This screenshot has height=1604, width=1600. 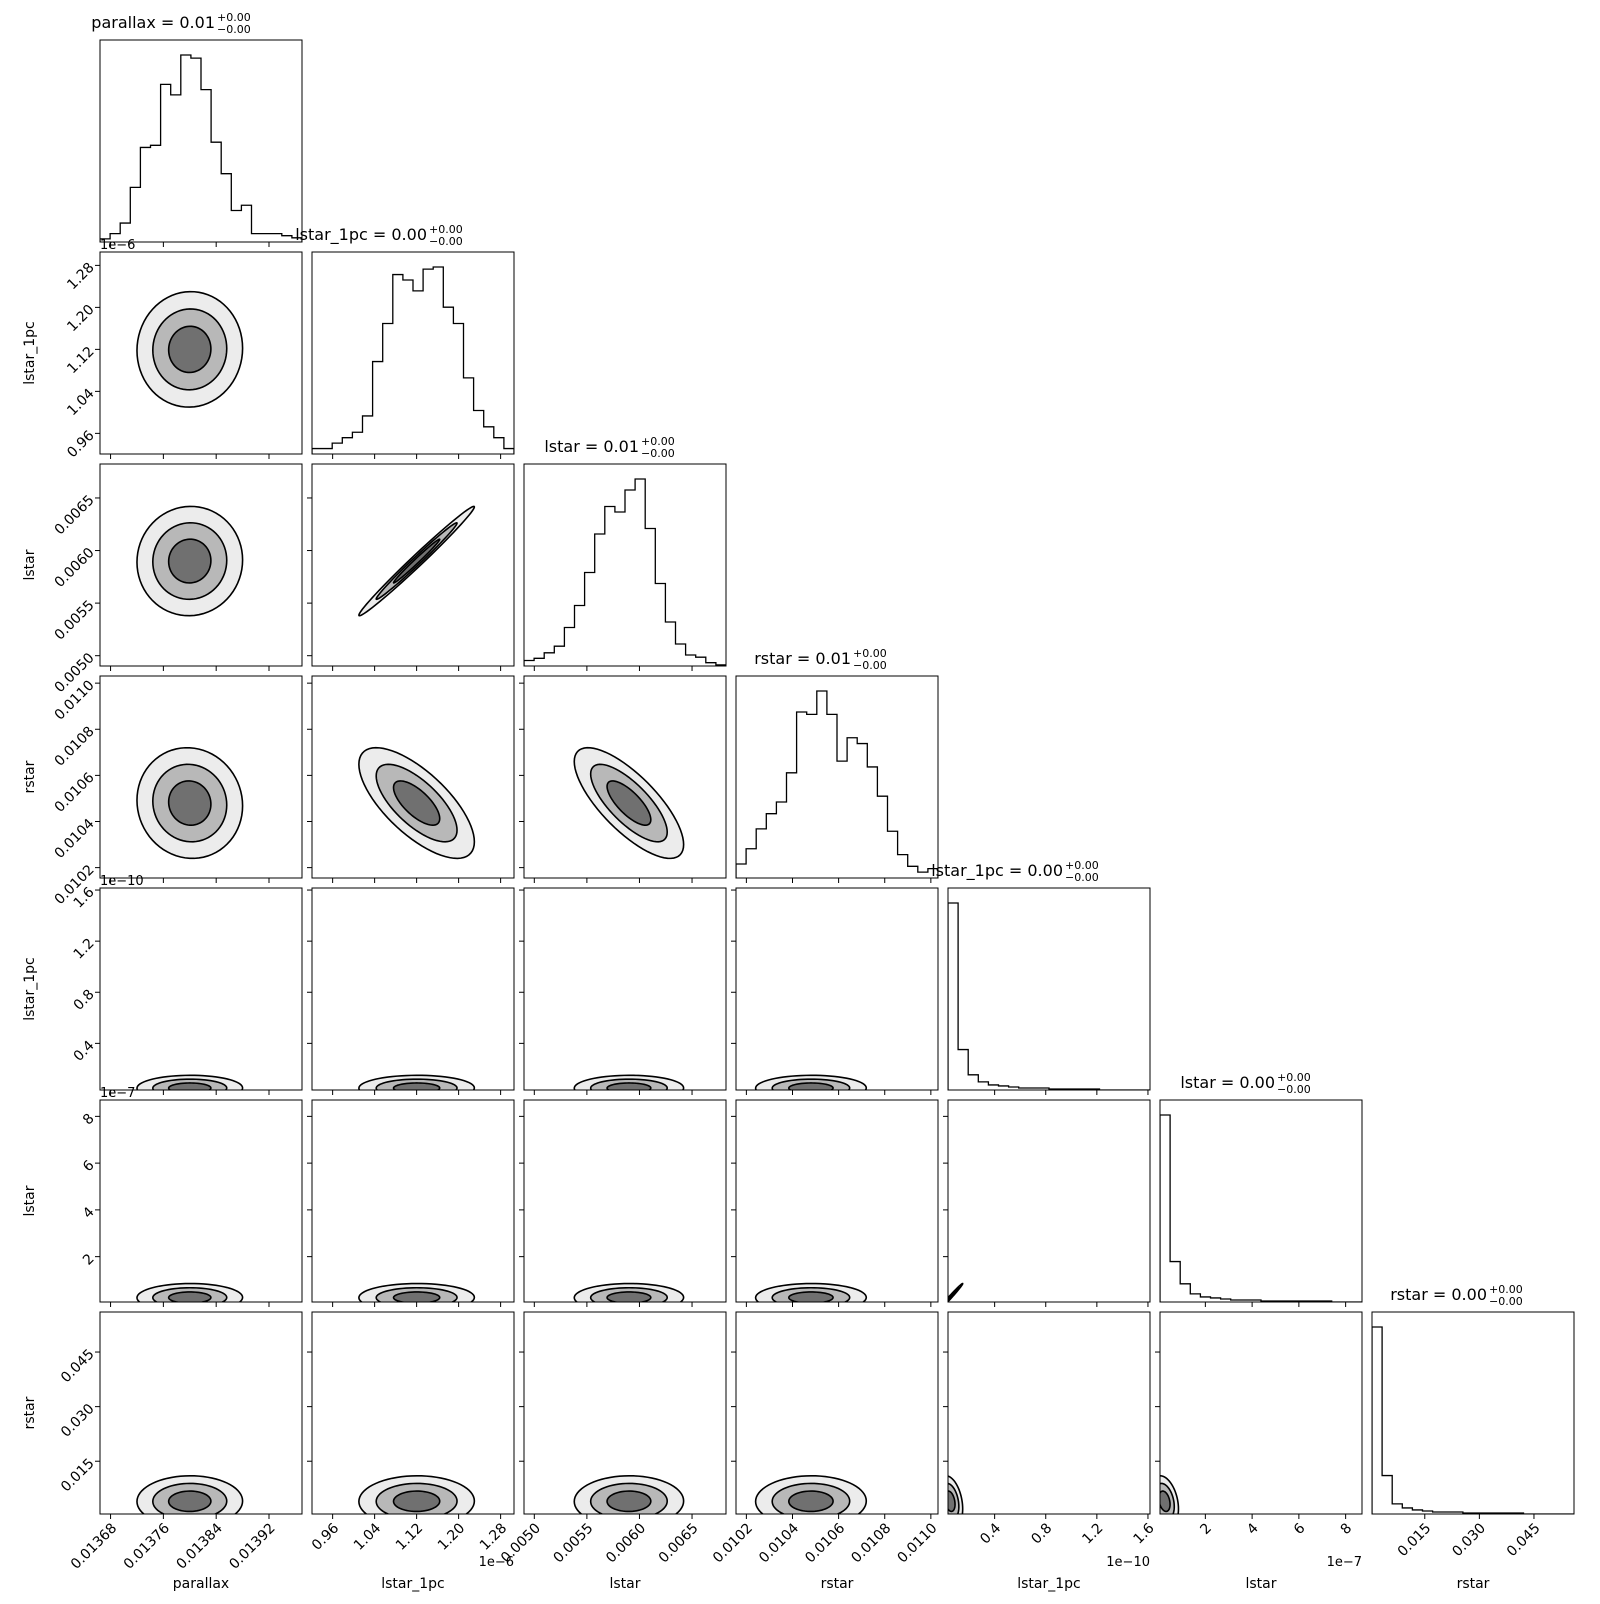 I want to click on x-tick-label: 0.0104, so click(x=779, y=1543).